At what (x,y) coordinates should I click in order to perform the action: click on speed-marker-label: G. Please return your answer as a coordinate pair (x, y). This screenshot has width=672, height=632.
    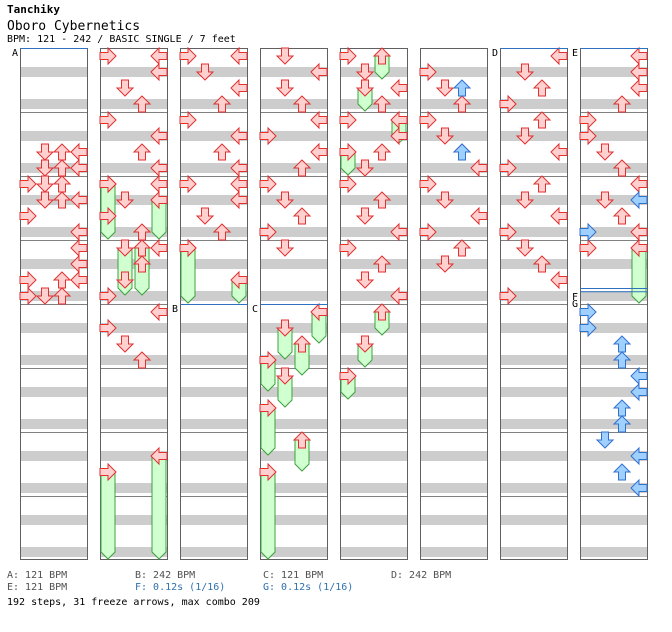
    Looking at the image, I should click on (575, 304).